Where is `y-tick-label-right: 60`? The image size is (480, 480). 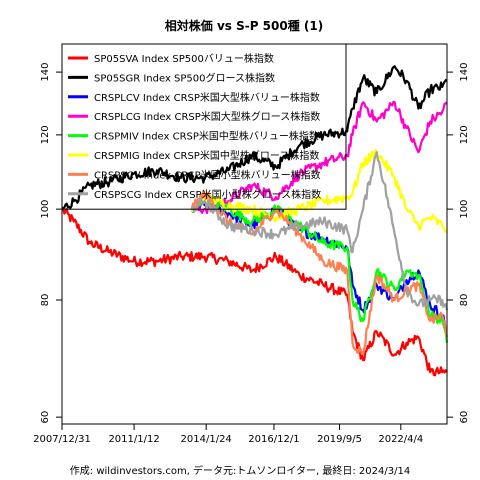
y-tick-label-right: 60 is located at coordinates (464, 417).